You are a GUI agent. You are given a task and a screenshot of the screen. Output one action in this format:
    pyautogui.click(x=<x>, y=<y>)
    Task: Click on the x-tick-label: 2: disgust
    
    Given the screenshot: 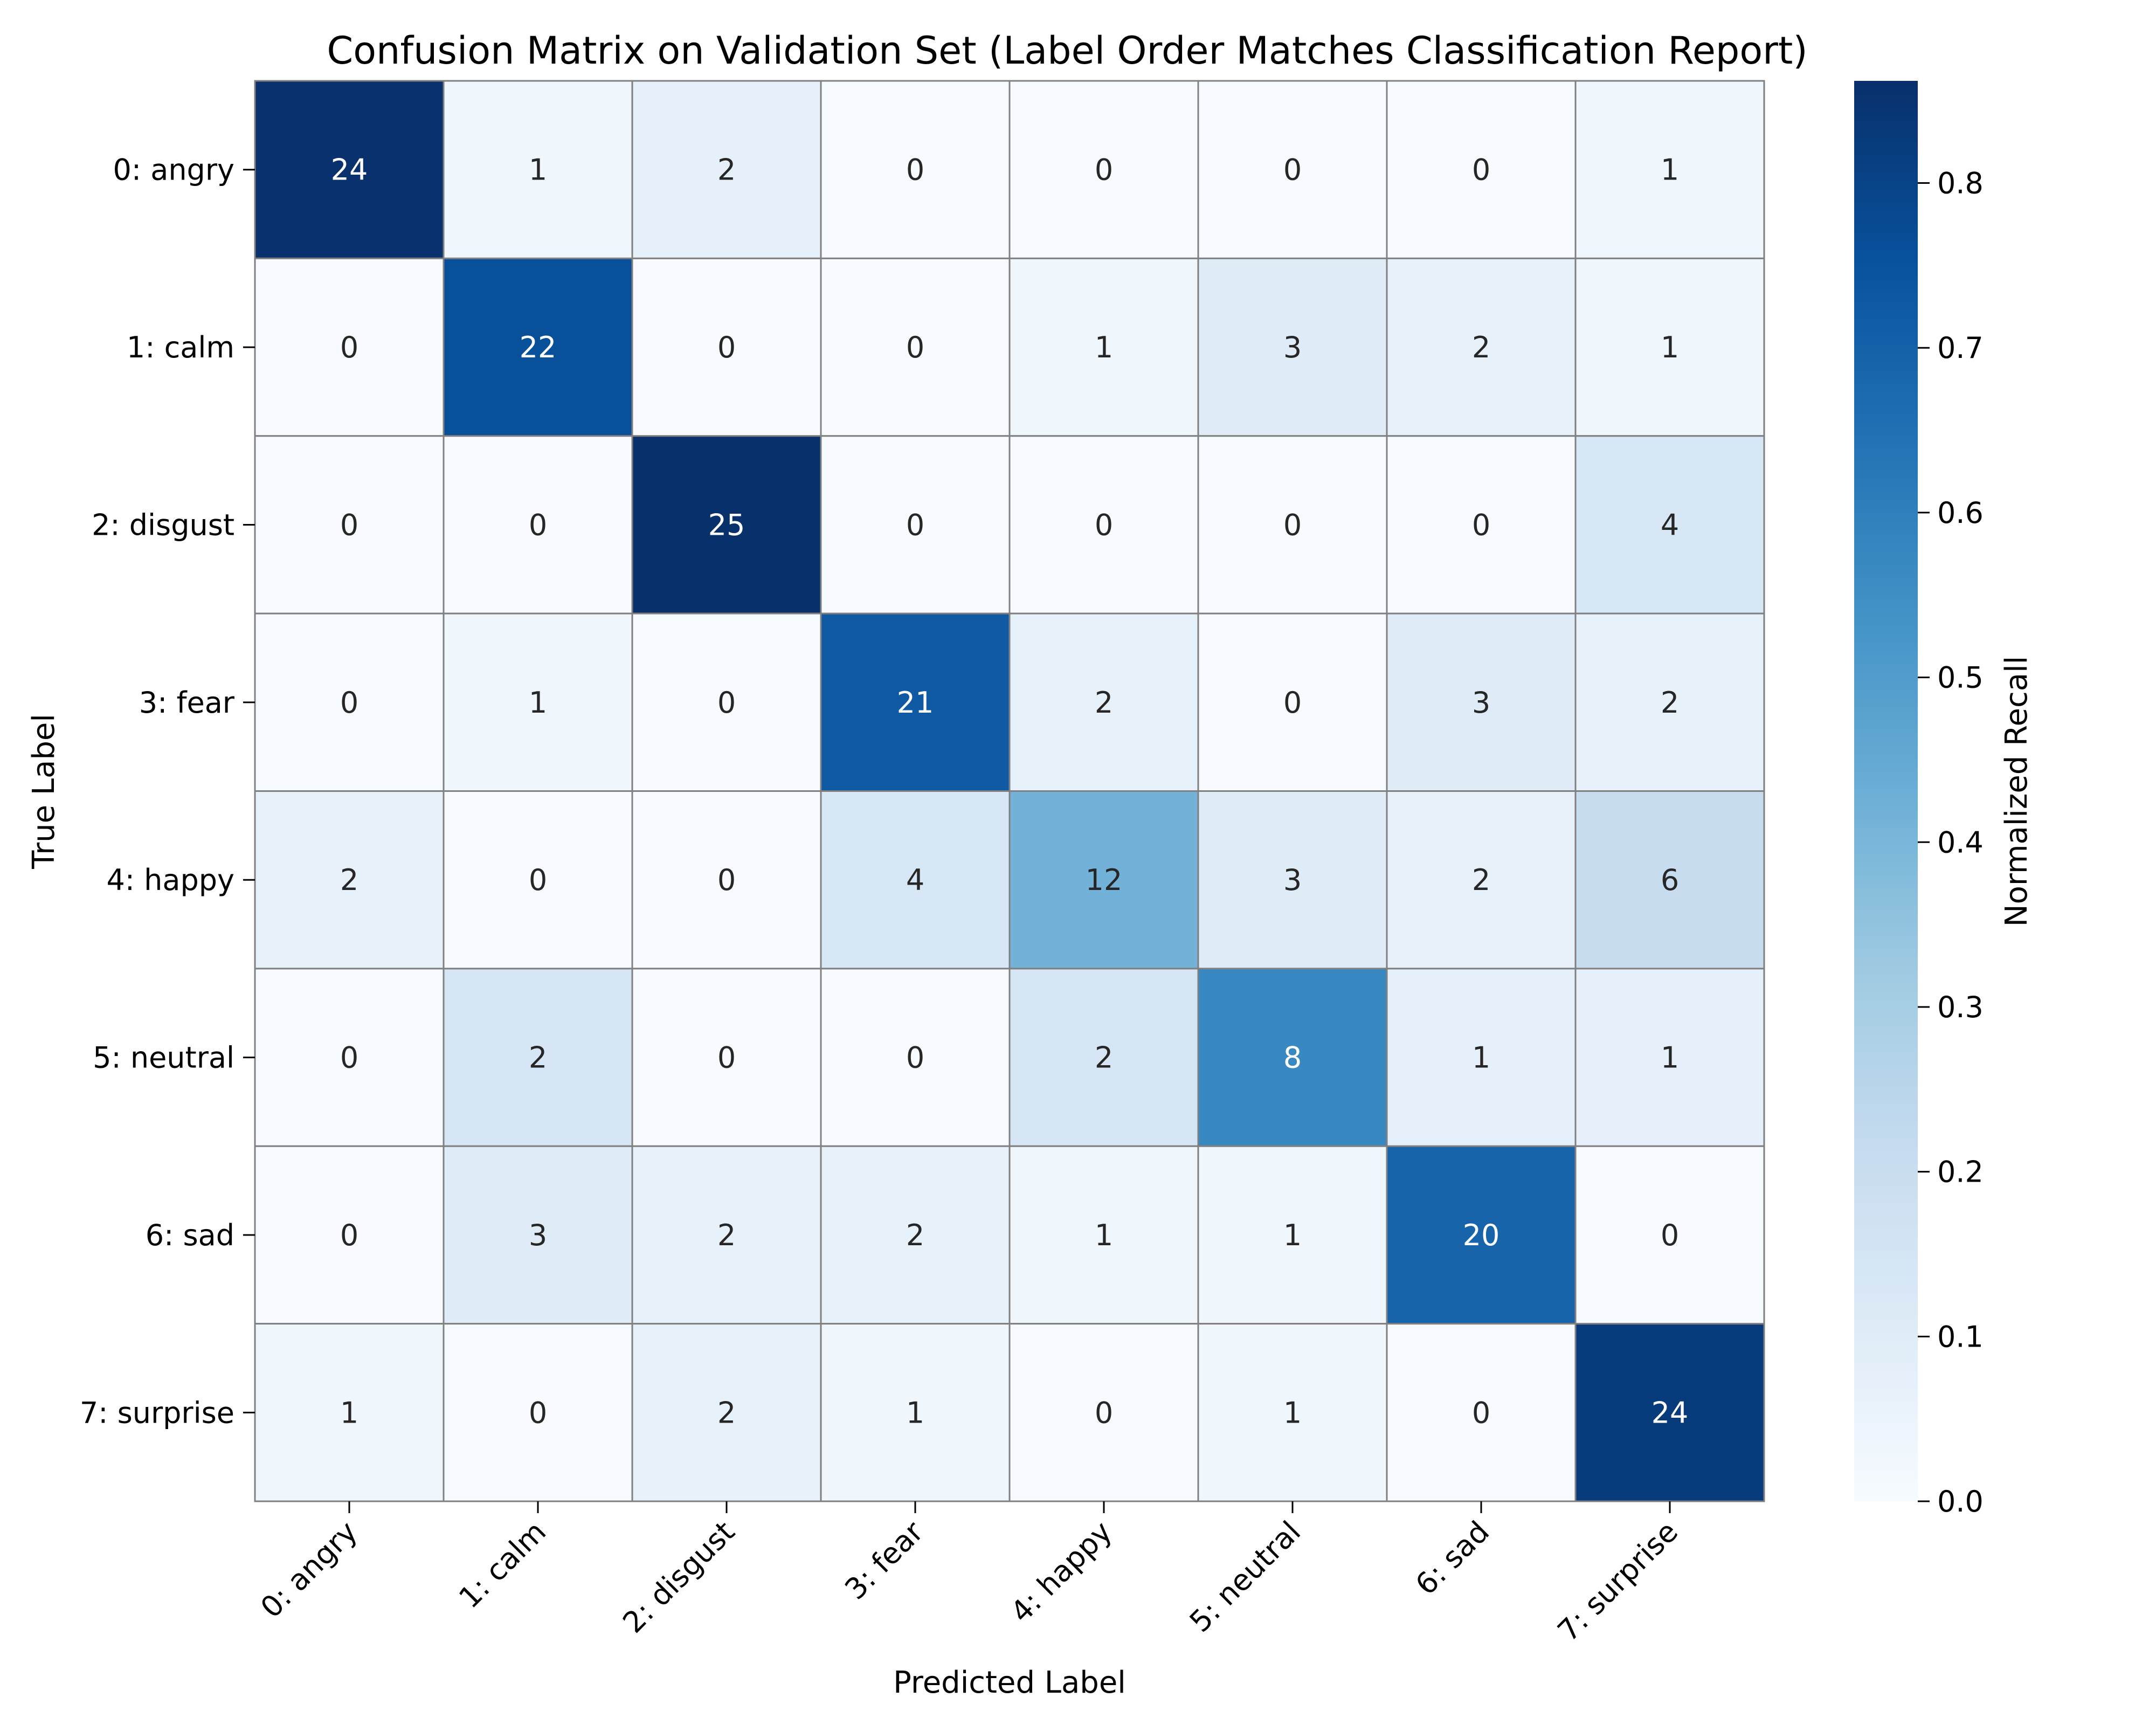 What is the action you would take?
    pyautogui.click(x=678, y=1577)
    